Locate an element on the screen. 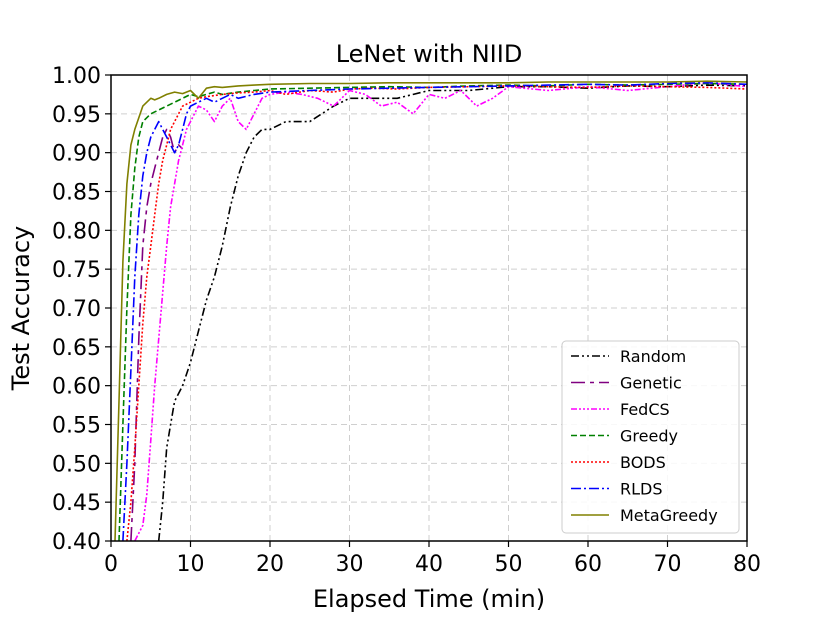 The image size is (830, 623). x-axis-ticks: 0 10 20 30 40 50 60 70 80 is located at coordinates (432, 559).